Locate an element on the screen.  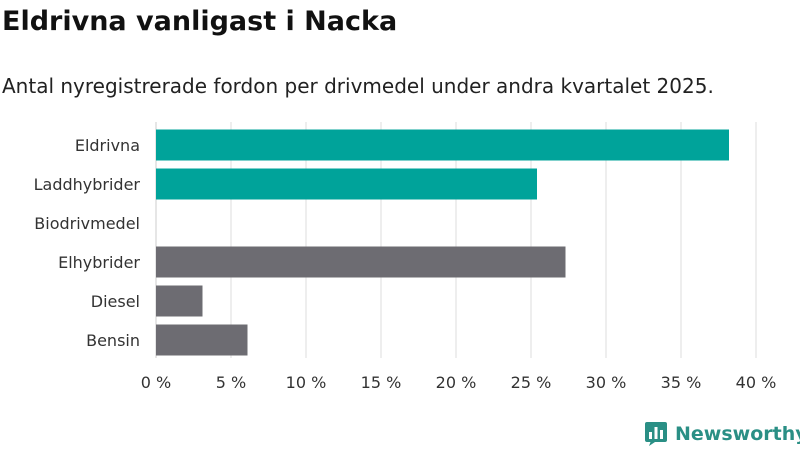
newsworthy-logo-icon is located at coordinates (656, 434).